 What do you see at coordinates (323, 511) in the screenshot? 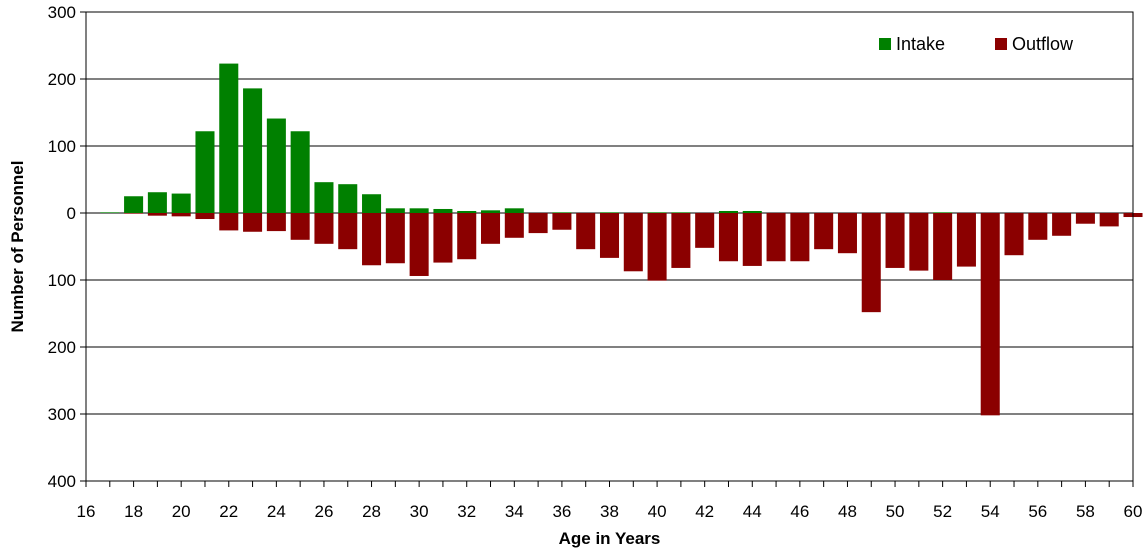
I see `x-tick-label: 26` at bounding box center [323, 511].